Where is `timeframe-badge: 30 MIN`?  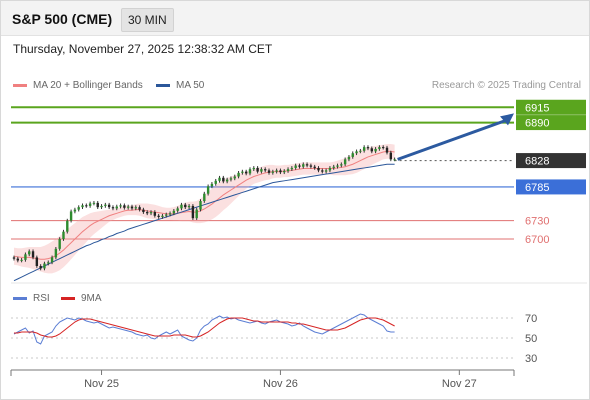
timeframe-badge: 30 MIN is located at coordinates (147, 20).